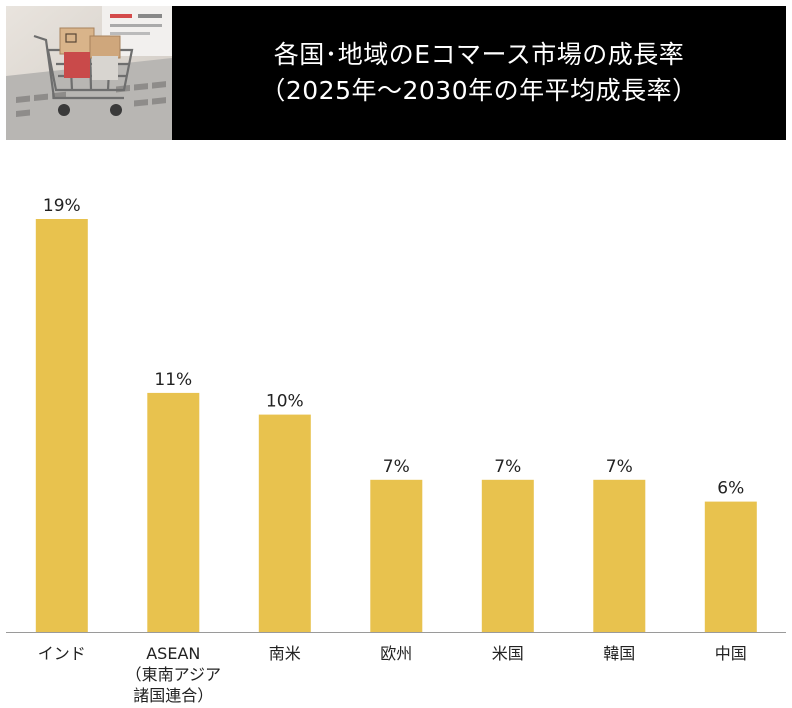 The width and height of the screenshot is (792, 708). Describe the element at coordinates (479, 73) in the screenshot. I see `chart-title: 各国･地域のEコマース市場の成長率 （2025年～2030年の年平均成長率）` at that location.